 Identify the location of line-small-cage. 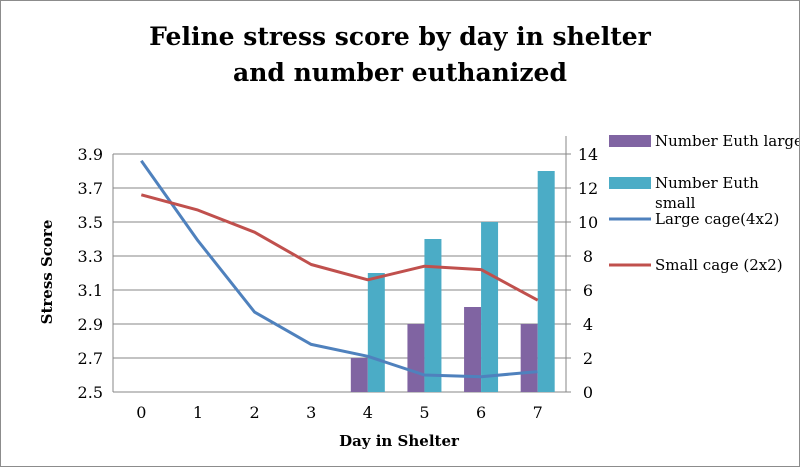
(339, 247).